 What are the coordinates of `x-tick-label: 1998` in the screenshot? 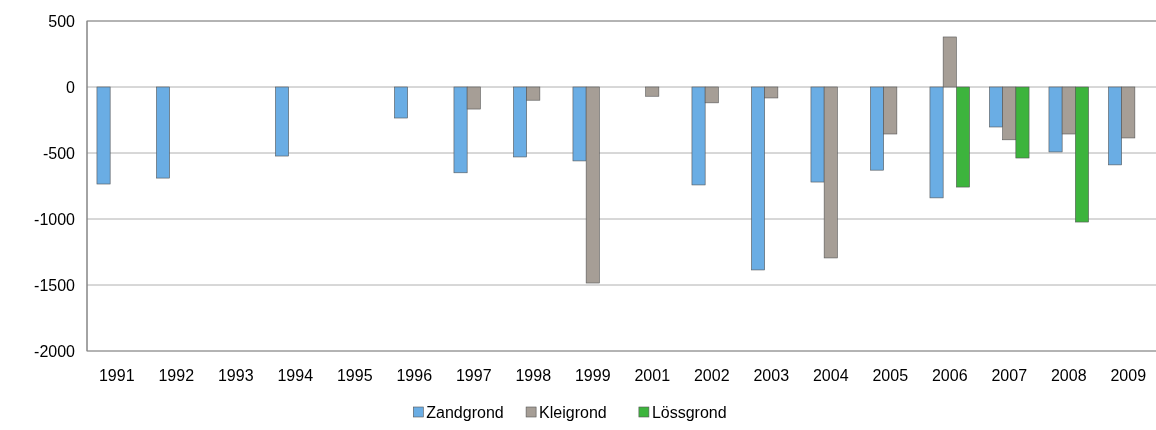 It's located at (533, 375).